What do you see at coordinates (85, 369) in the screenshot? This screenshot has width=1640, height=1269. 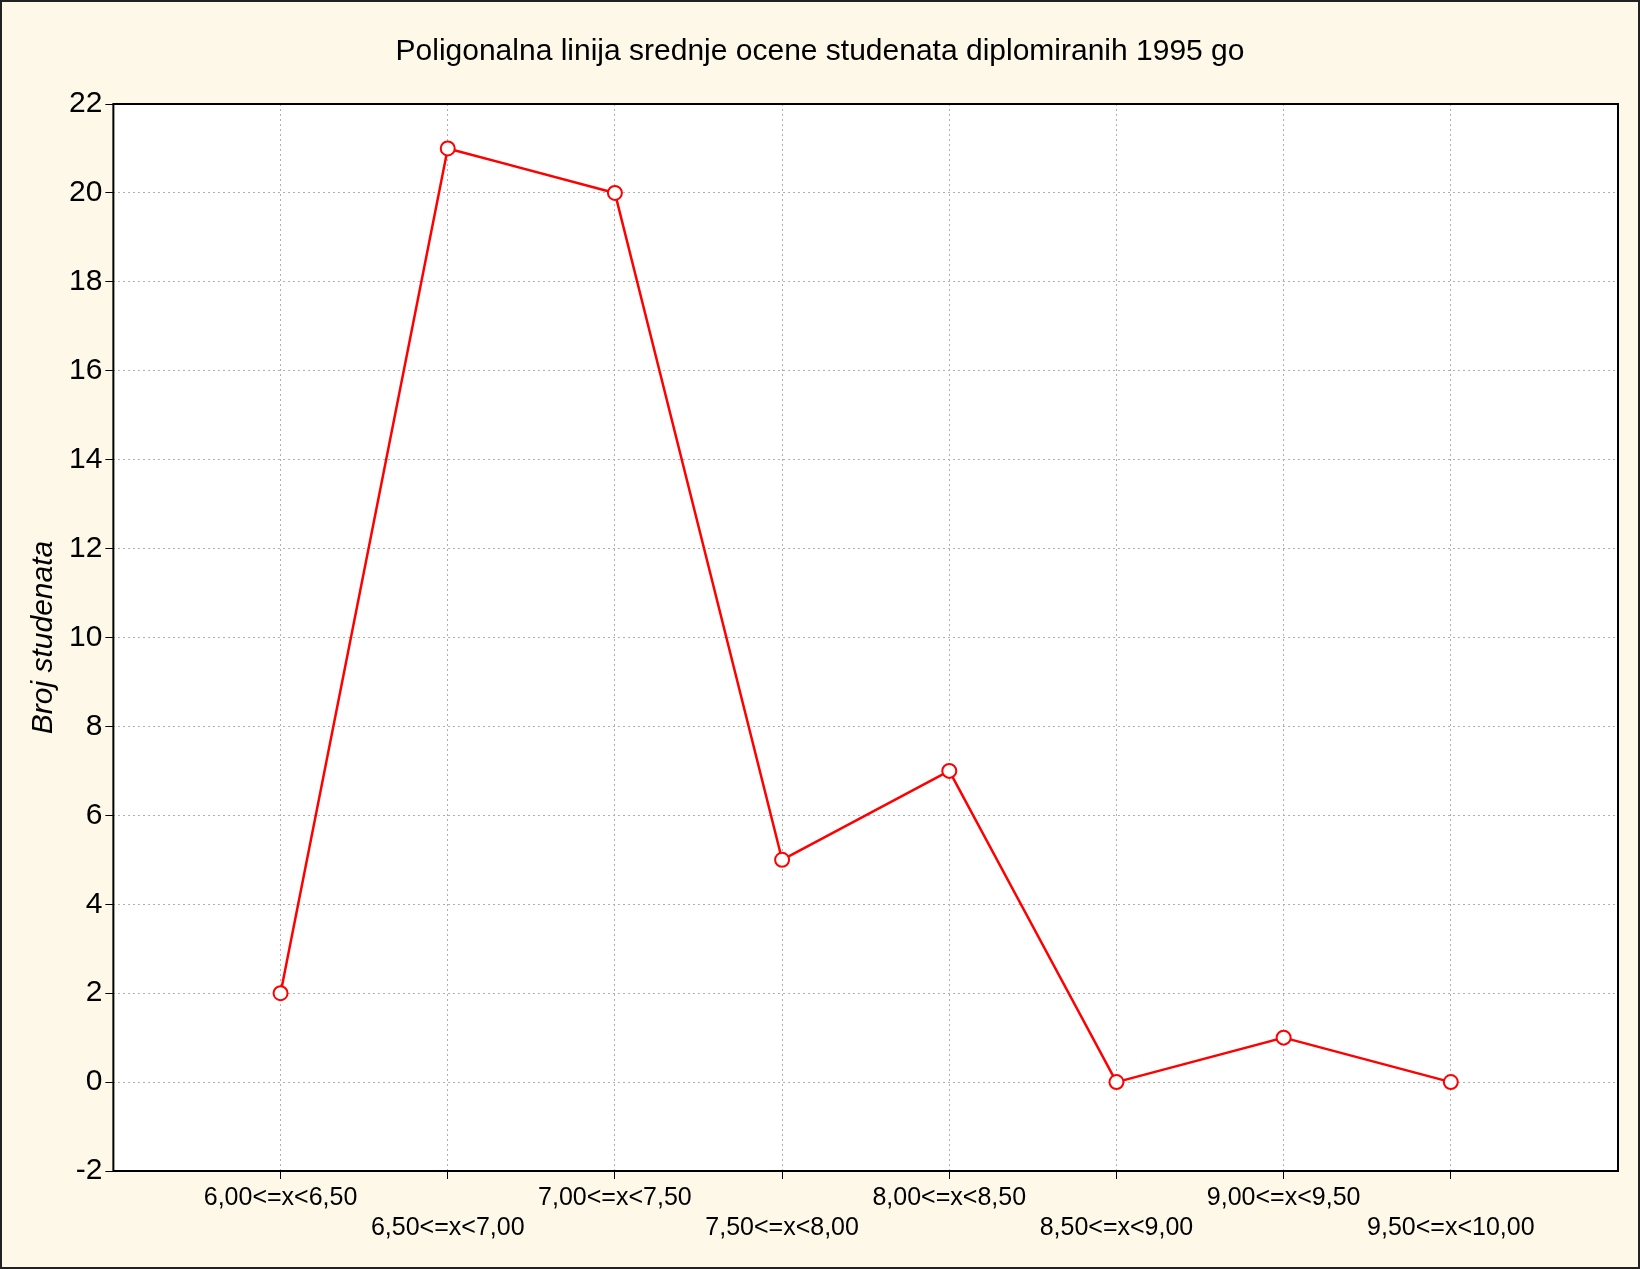 I see `y-tick-label: 16` at bounding box center [85, 369].